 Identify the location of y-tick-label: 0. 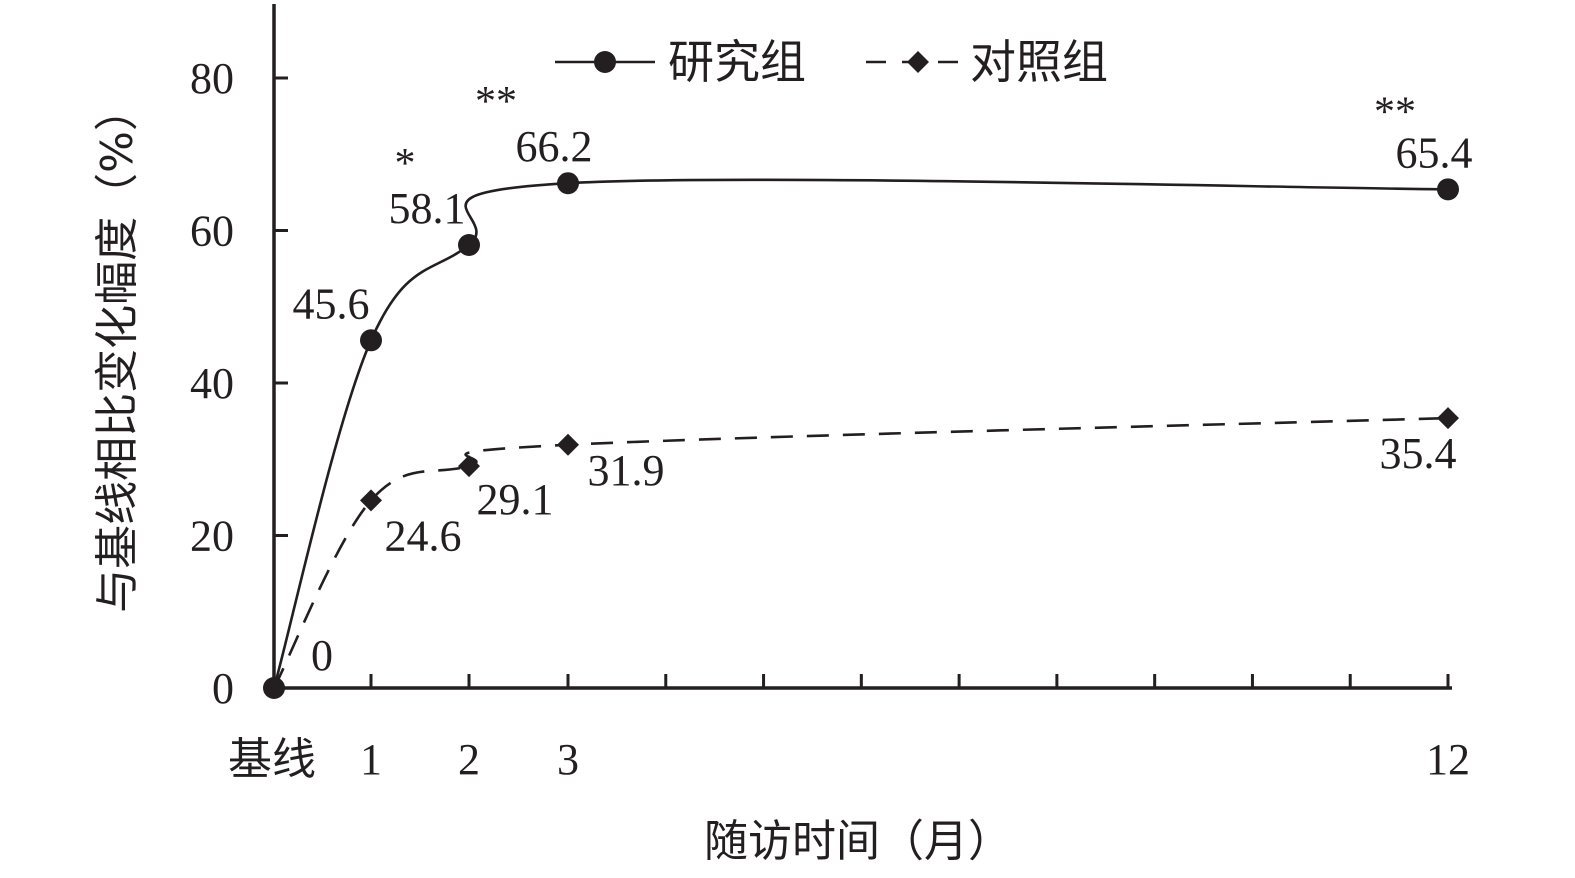
(223, 688).